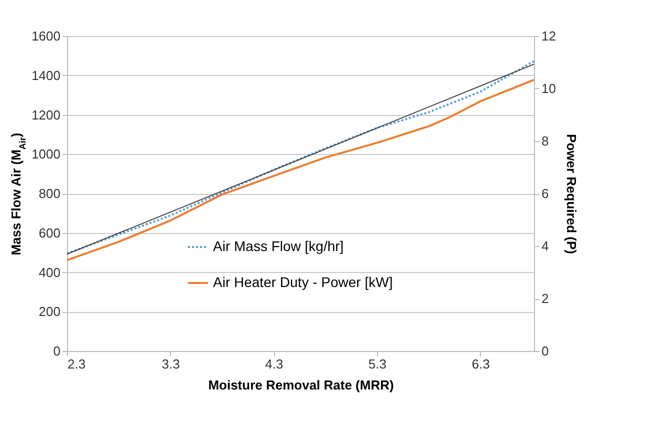  What do you see at coordinates (481, 364) in the screenshot?
I see `x-tick-label: 6.3` at bounding box center [481, 364].